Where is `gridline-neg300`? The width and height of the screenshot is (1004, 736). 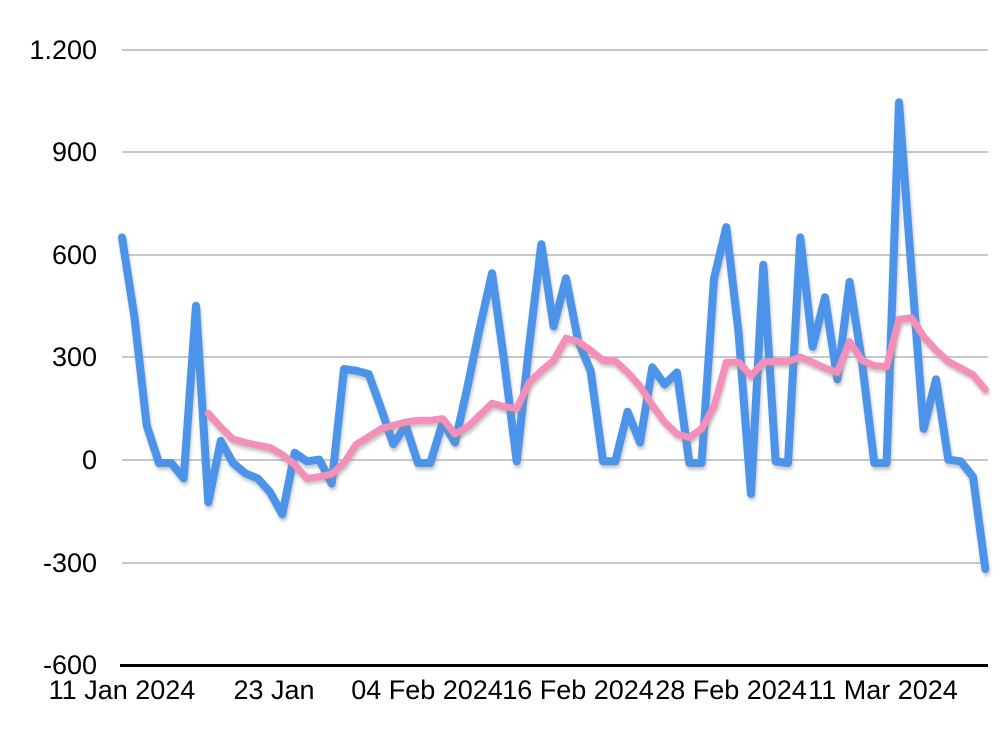 gridline-neg300 is located at coordinates (555, 563).